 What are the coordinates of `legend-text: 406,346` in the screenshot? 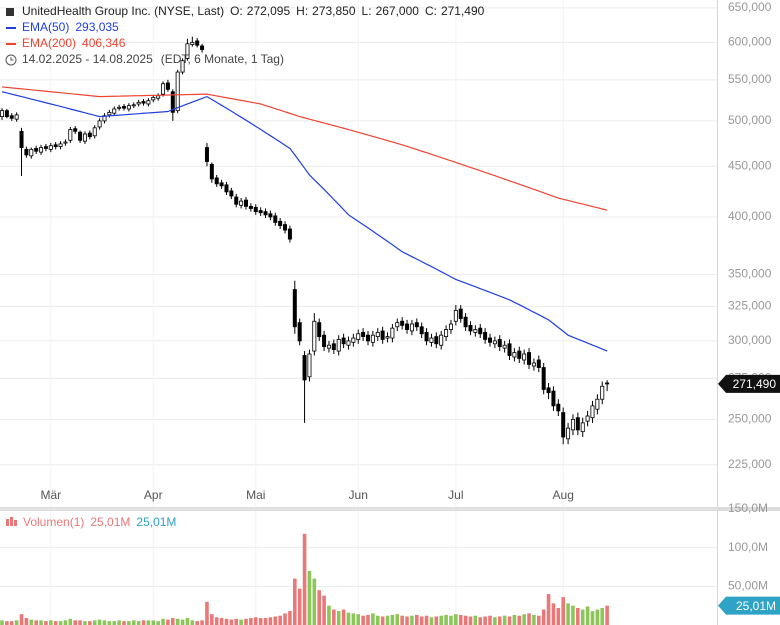 It's located at (104, 43).